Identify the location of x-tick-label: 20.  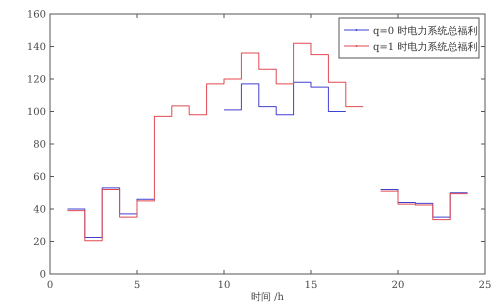
(398, 285).